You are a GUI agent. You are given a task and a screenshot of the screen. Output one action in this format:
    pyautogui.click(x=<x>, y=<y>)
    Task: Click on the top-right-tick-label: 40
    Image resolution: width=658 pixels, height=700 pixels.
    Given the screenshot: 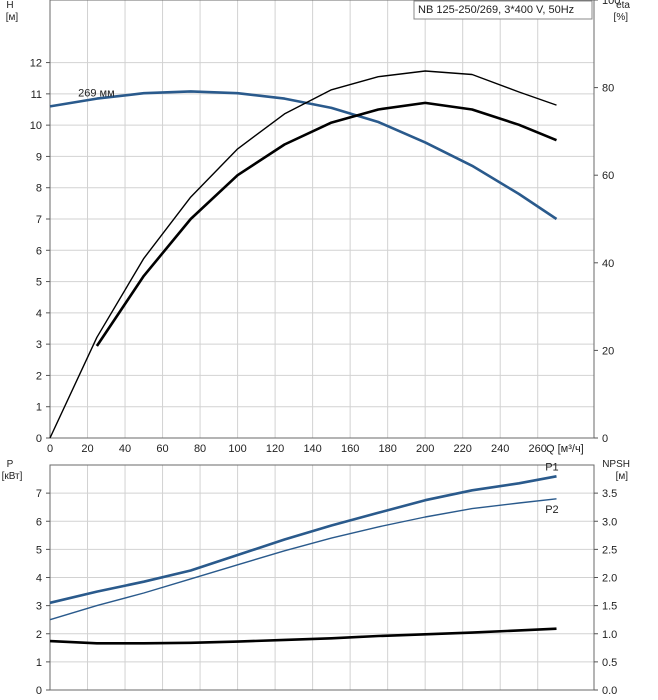 What is the action you would take?
    pyautogui.click(x=608, y=264)
    